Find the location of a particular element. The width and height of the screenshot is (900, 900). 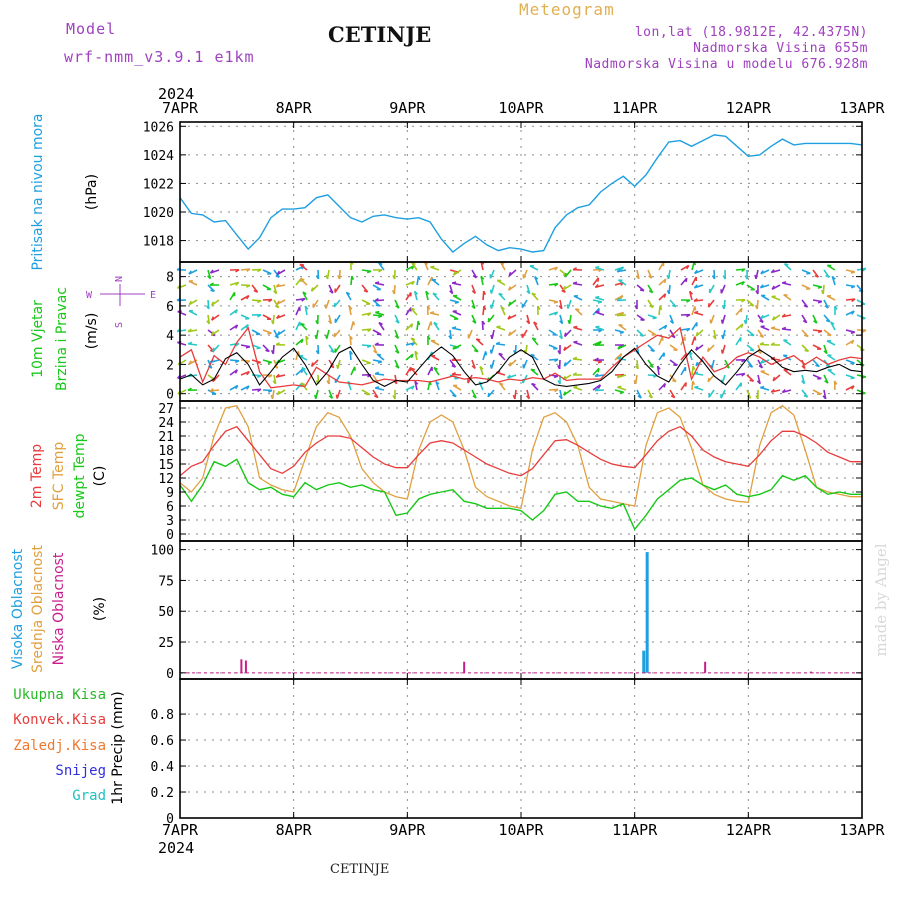

ytick-label-precip: 0.2 is located at coordinates (162, 793).